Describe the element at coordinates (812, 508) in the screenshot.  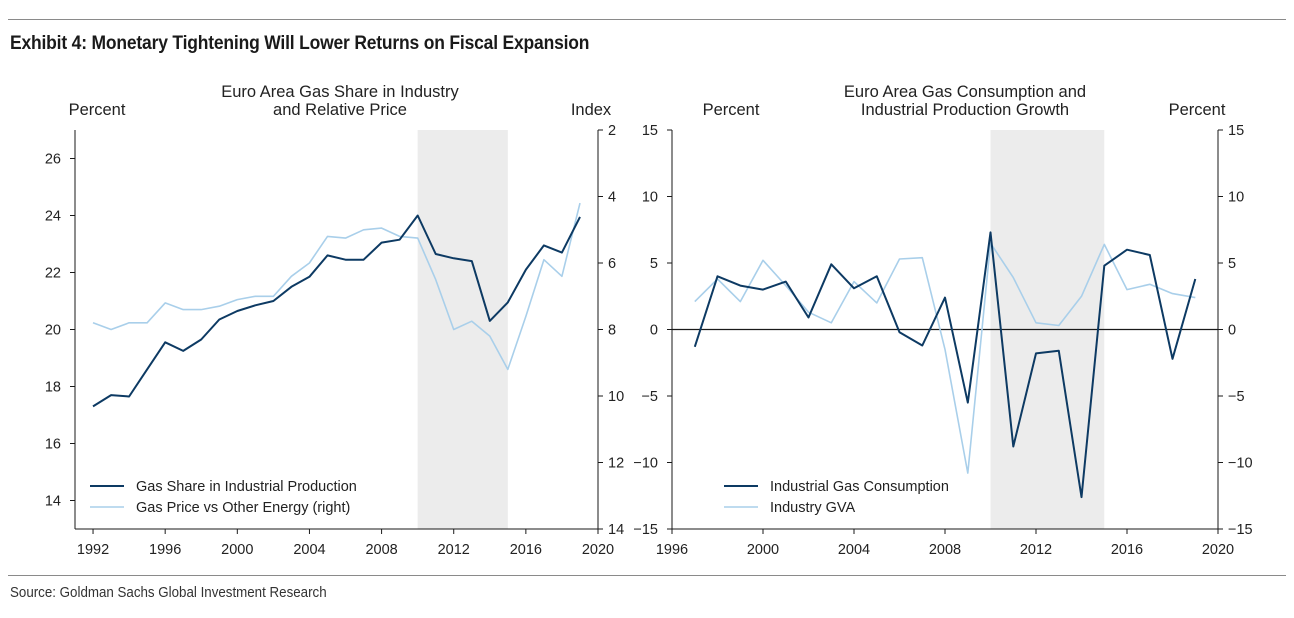
I see `legend-label: Industry GVA` at that location.